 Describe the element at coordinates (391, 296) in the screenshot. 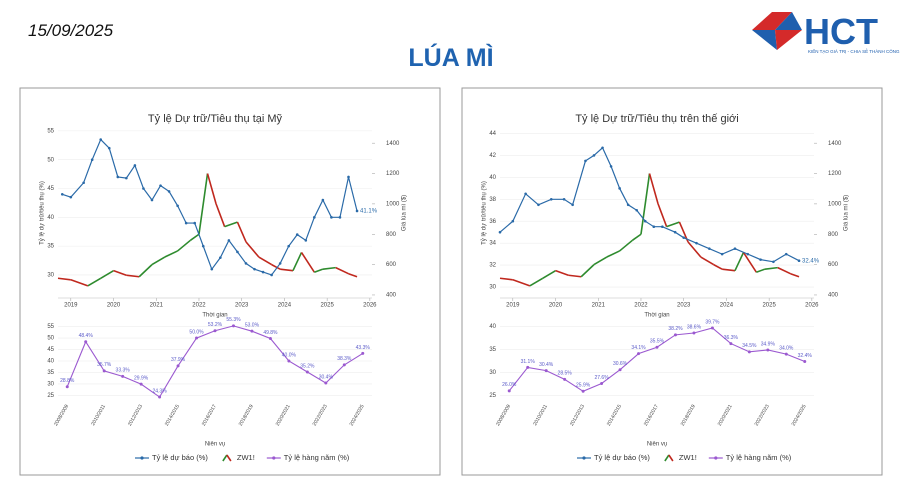

I see `y2-tick-label: 400` at that location.